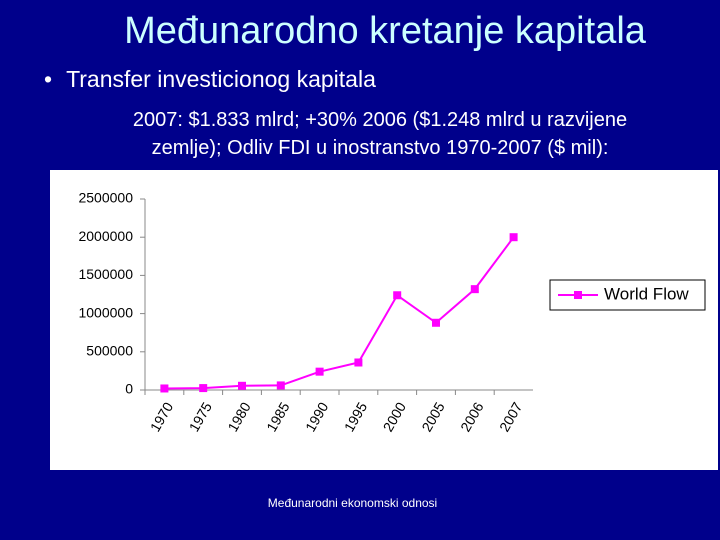  What do you see at coordinates (221, 79) in the screenshot?
I see `bullet-text: Transfer investicionog kapitala` at bounding box center [221, 79].